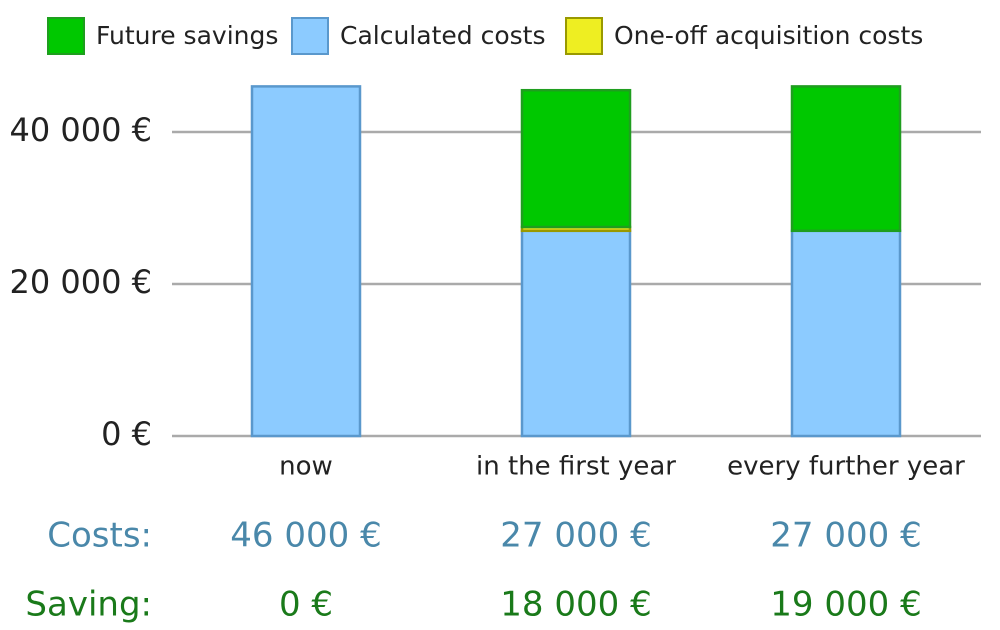  Describe the element at coordinates (187, 35) in the screenshot. I see `legend-label: Future savings` at that location.